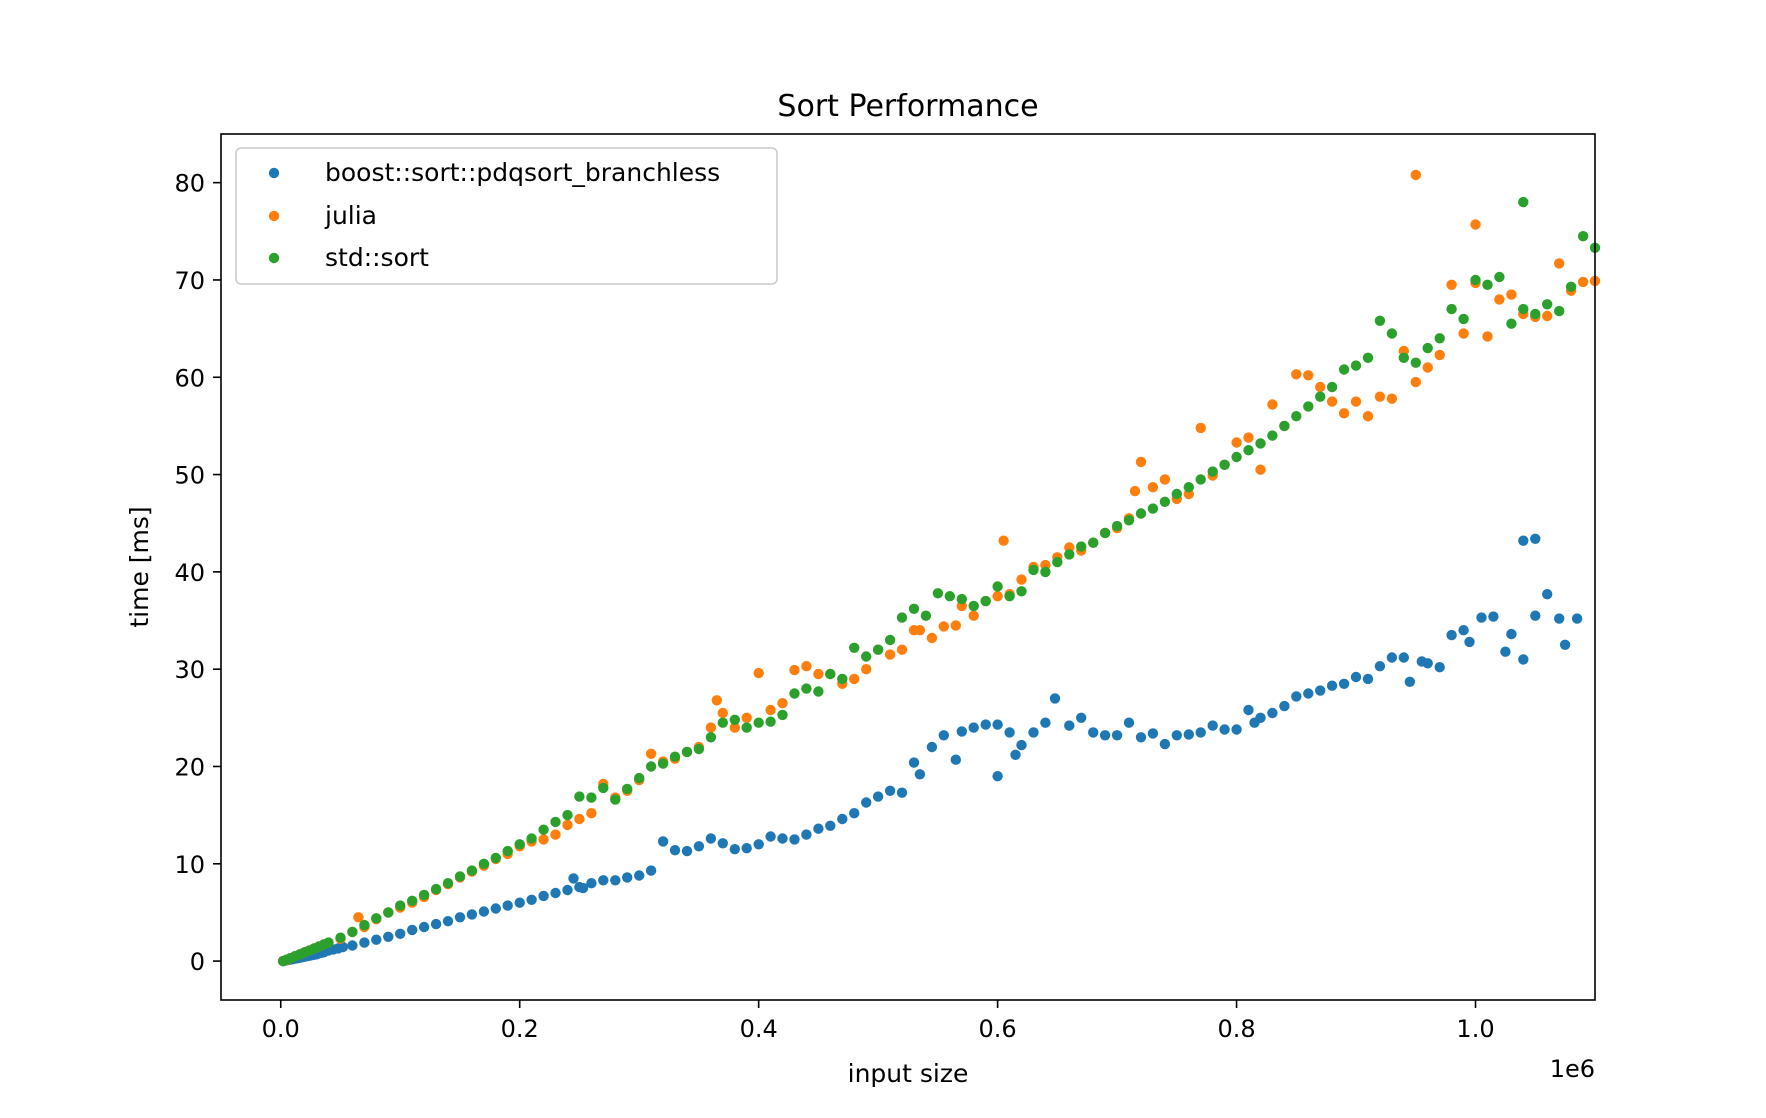 Image resolution: width=1766 pixels, height=1118 pixels. What do you see at coordinates (350, 215) in the screenshot?
I see `legend-label-julia: julia` at bounding box center [350, 215].